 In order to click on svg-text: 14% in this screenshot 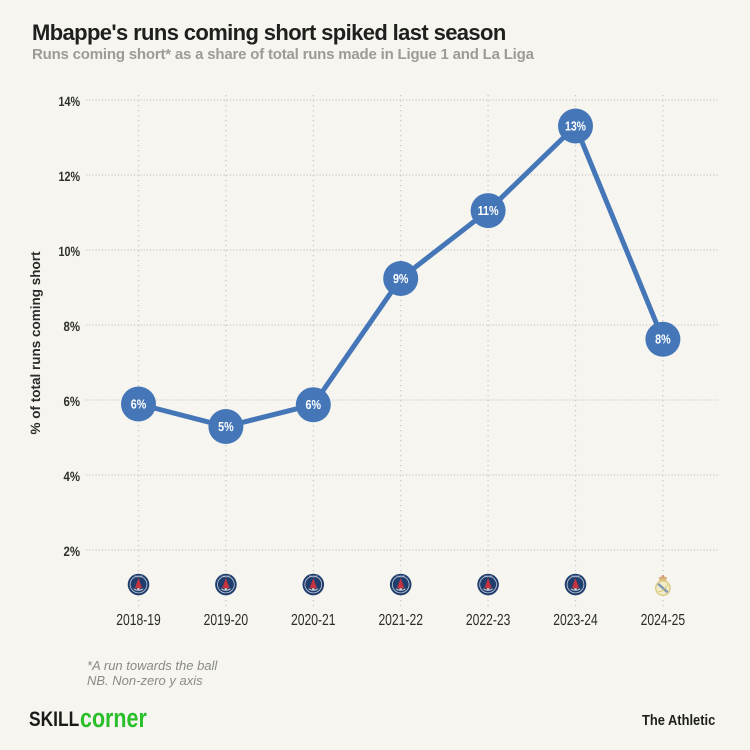, I will do `click(70, 101)`.